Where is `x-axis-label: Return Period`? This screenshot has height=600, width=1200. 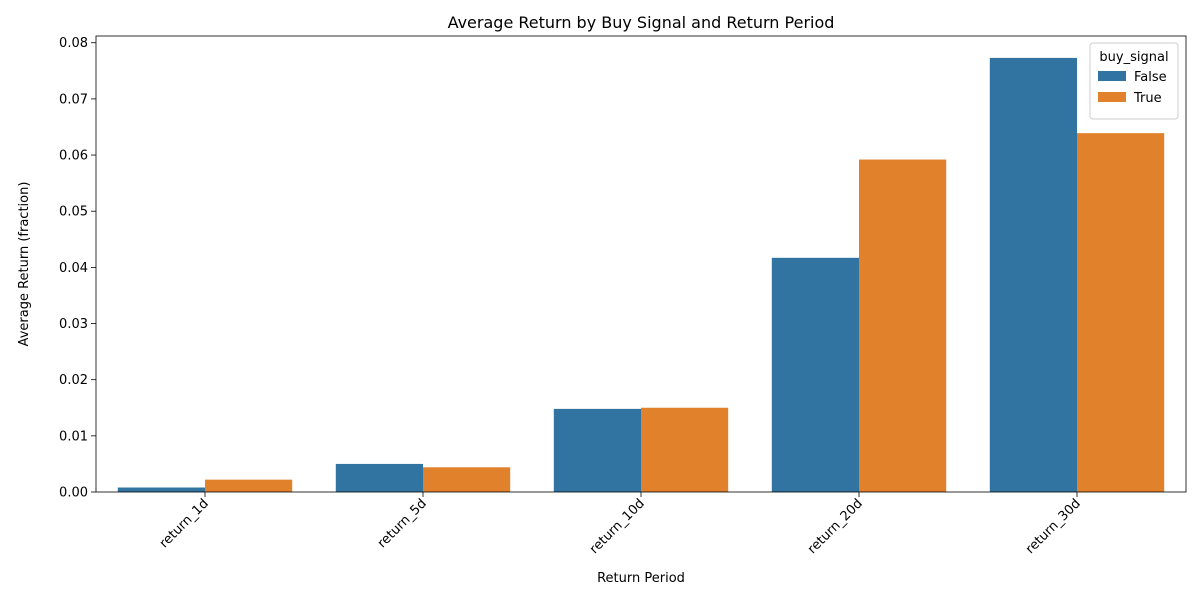
x-axis-label: Return Period is located at coordinates (641, 578).